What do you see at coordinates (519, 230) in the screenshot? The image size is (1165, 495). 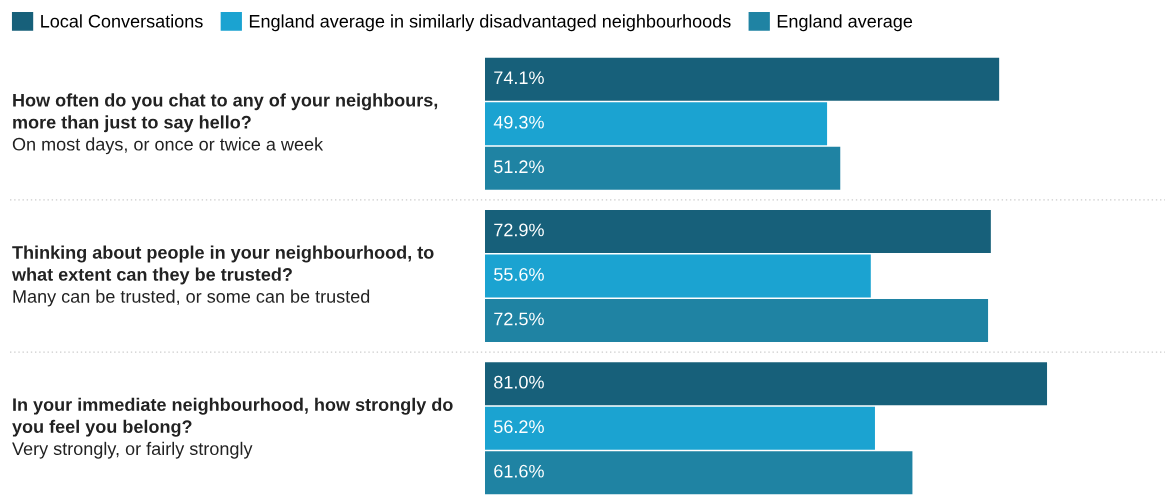 I see `data-label: 72.9%` at bounding box center [519, 230].